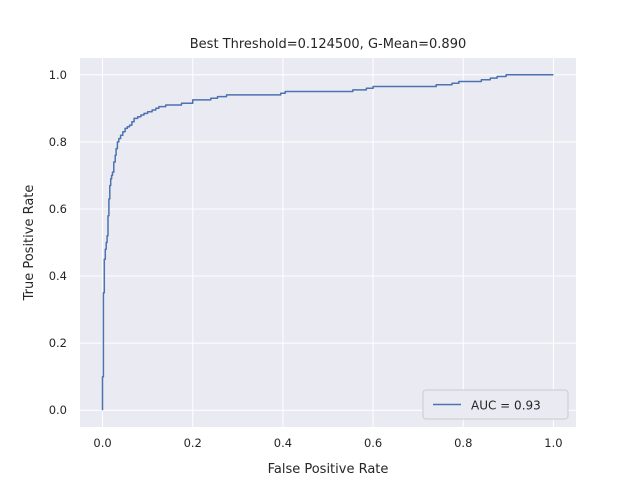 The image size is (640, 480). Describe the element at coordinates (58, 209) in the screenshot. I see `y-tick-label: 0.6` at that location.